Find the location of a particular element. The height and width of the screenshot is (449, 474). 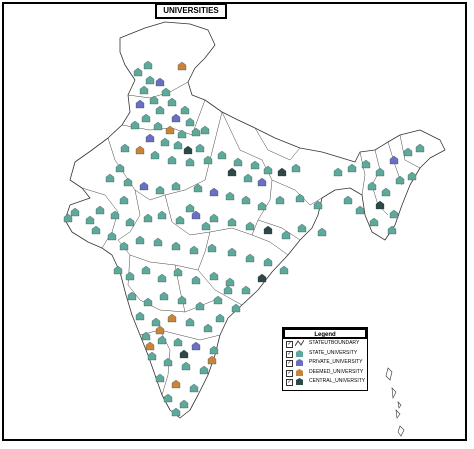

legend-item-central-university: ✓ CENTRAL_UNIVERSITY is located at coordinates (325, 382).